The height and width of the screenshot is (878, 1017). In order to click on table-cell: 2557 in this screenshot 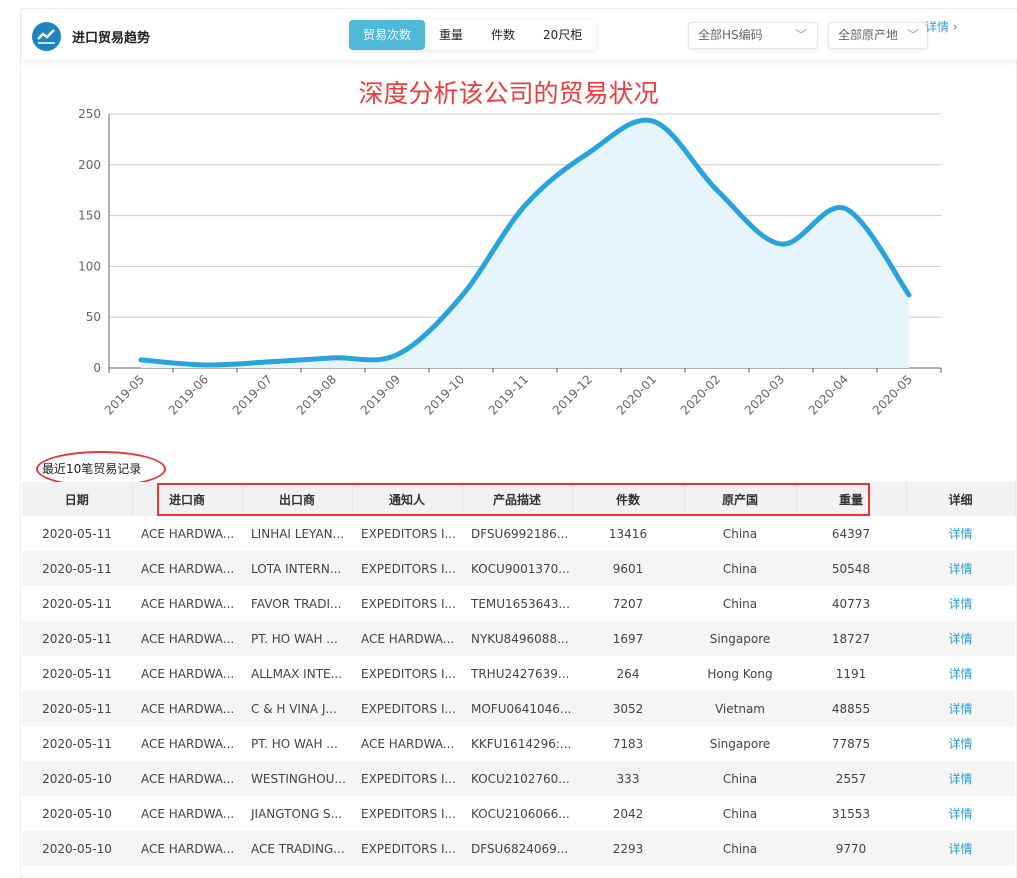, I will do `click(851, 778)`.